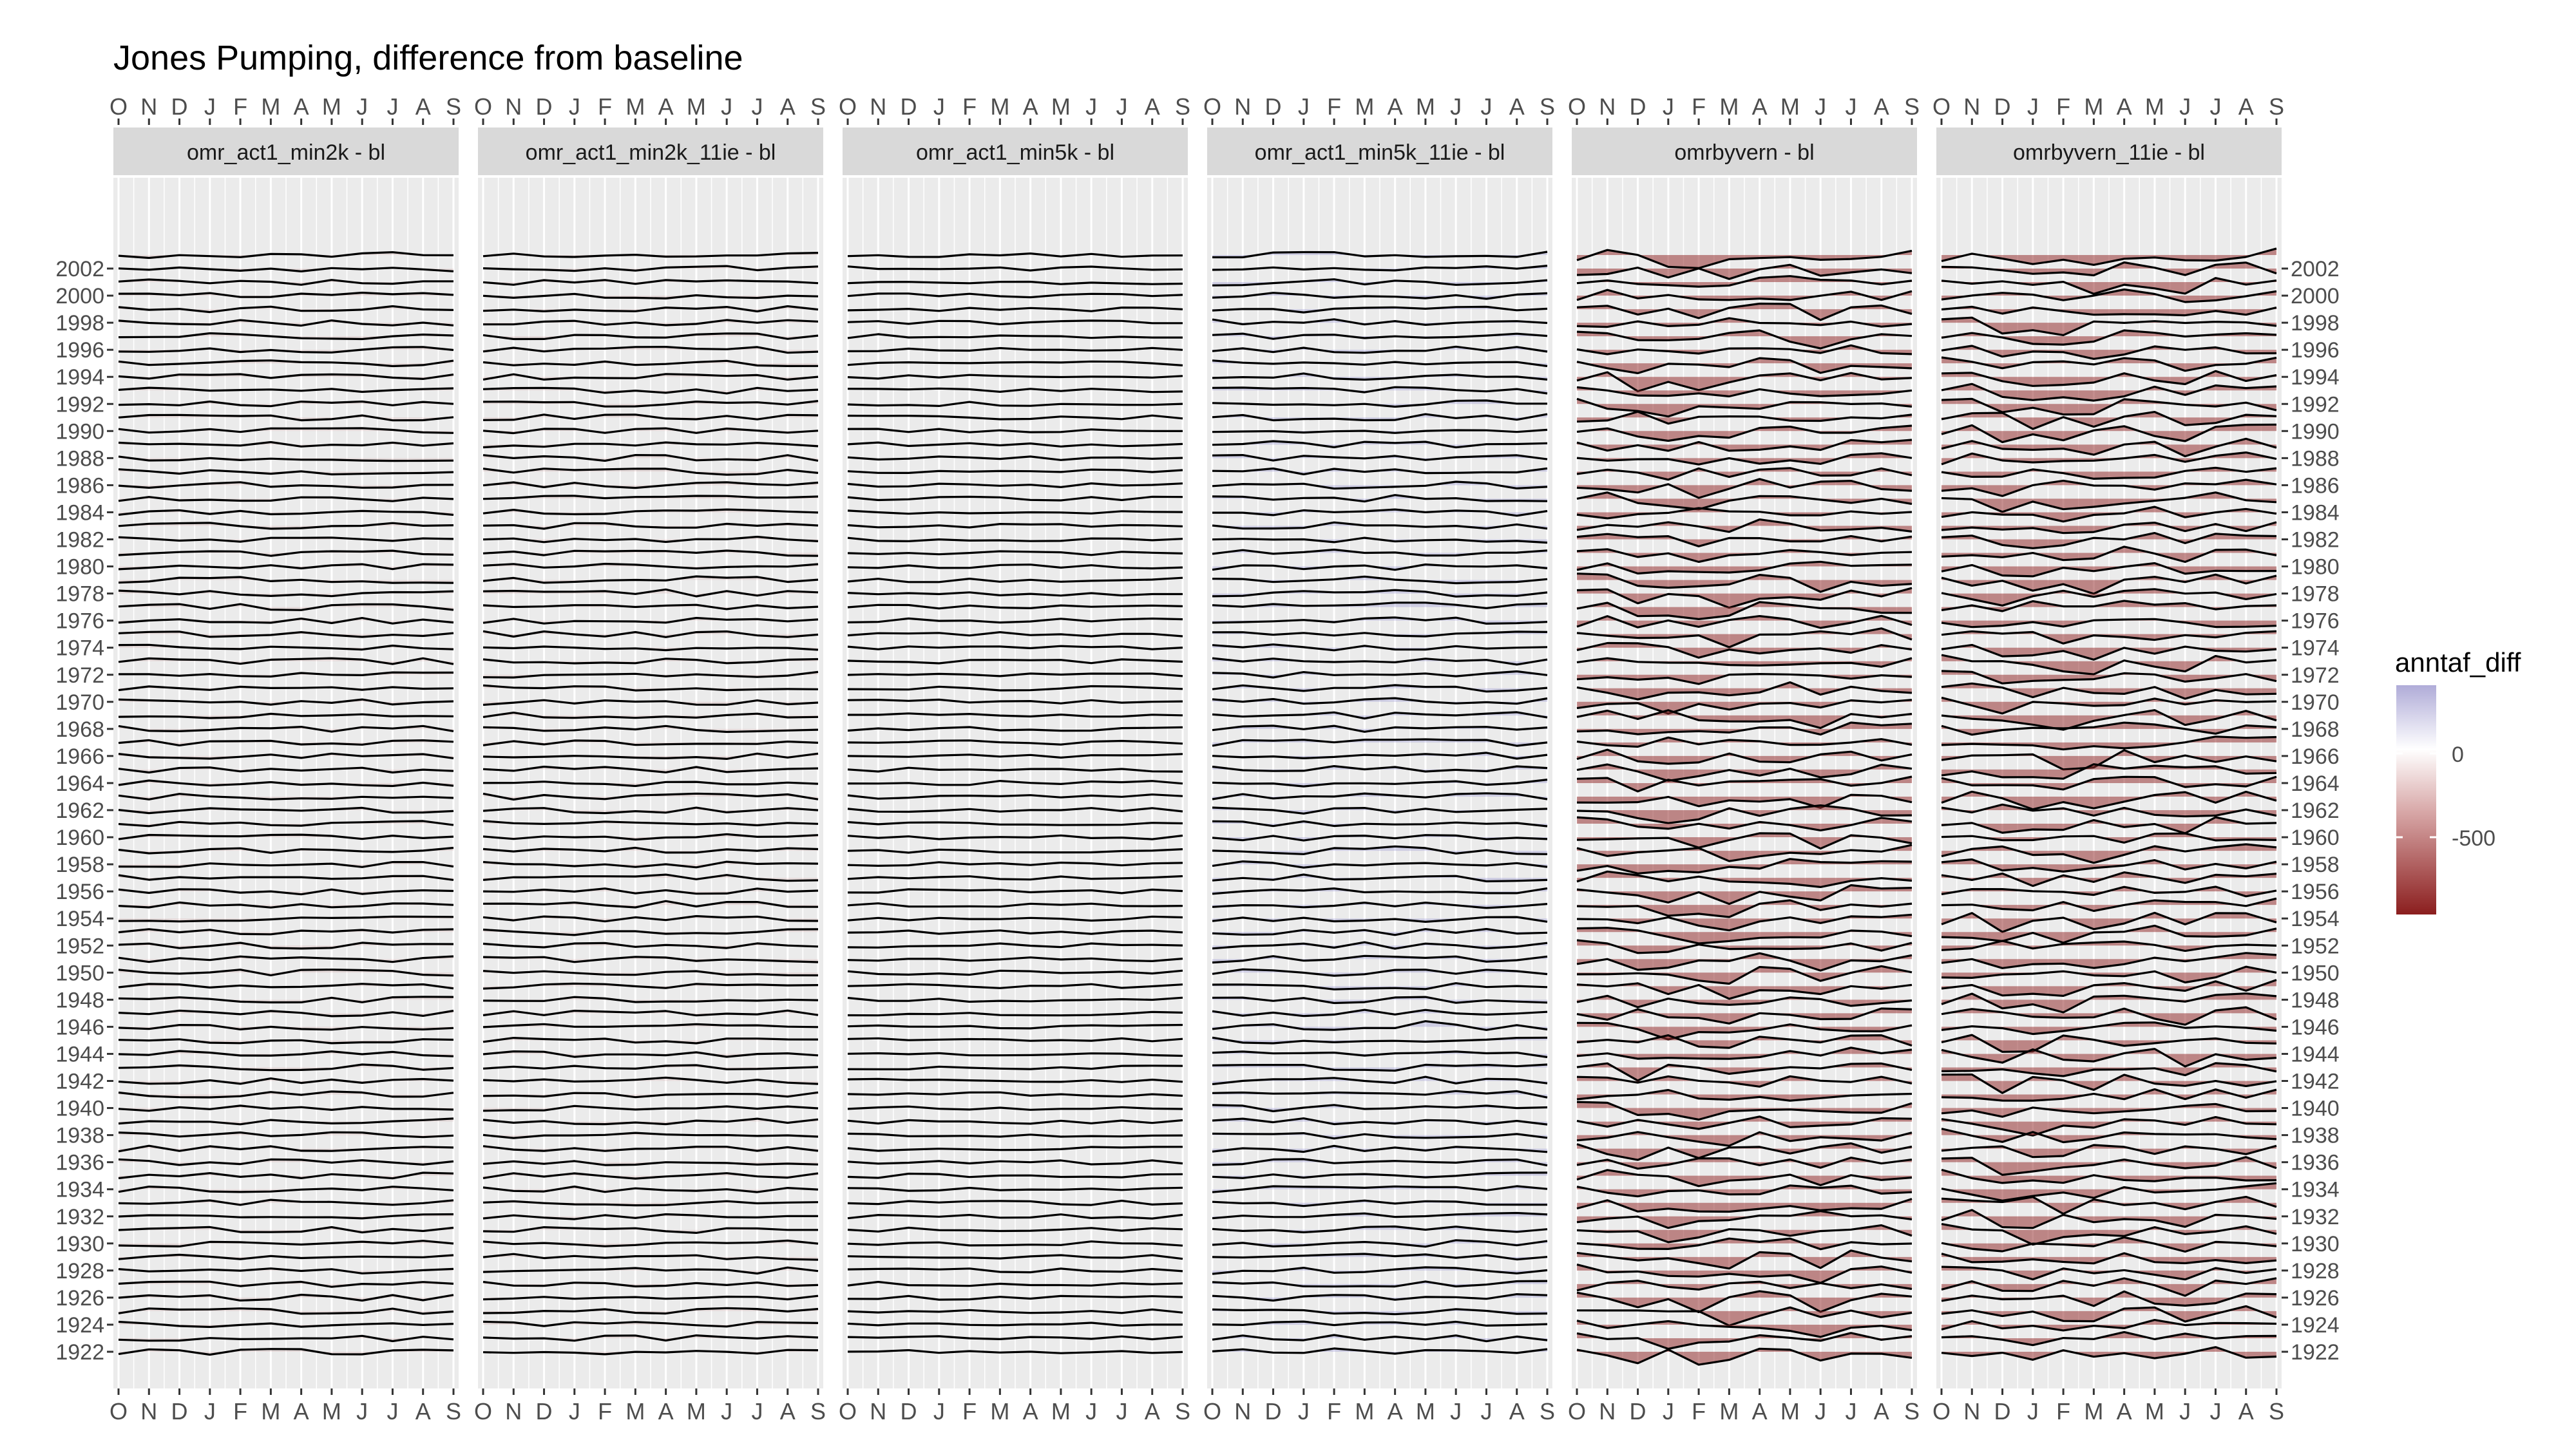 The image size is (2576, 1449). I want to click on ridge-area-1956, so click(650, 891).